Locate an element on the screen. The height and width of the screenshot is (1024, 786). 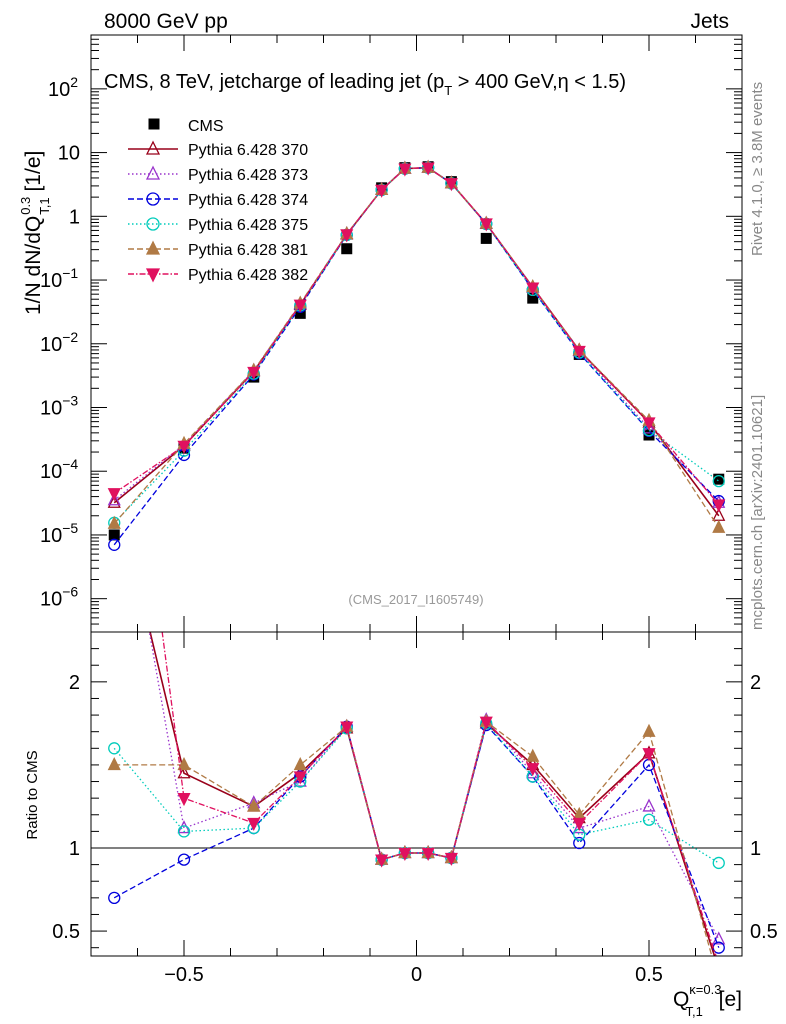
ratio-axis-label: Ratio to CMS is located at coordinates (32, 794).